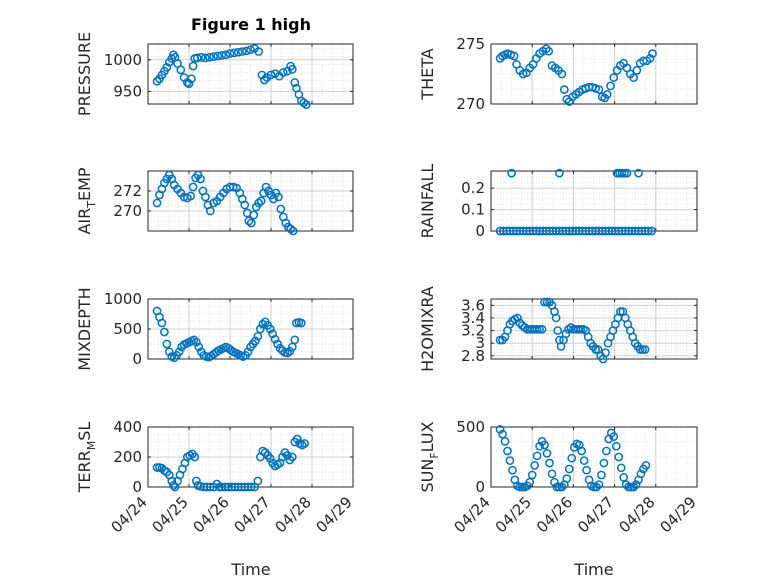 This screenshot has height=583, width=778. What do you see at coordinates (427, 201) in the screenshot?
I see `y-axis-label: RAINFALL` at bounding box center [427, 201].